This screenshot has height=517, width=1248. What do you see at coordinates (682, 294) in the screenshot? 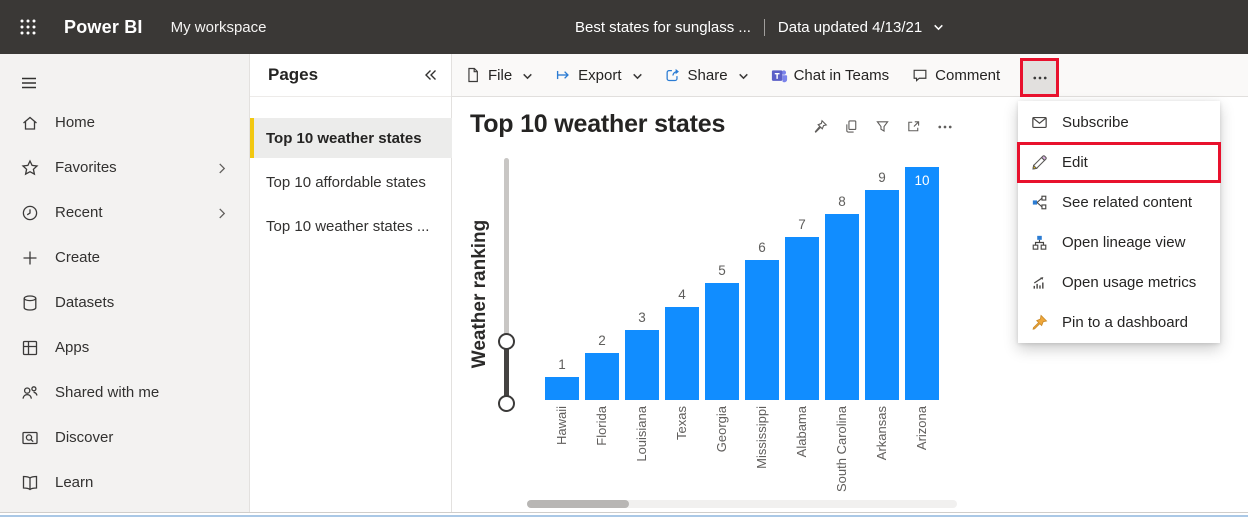
I see `bar-value-label: 4` at bounding box center [682, 294].